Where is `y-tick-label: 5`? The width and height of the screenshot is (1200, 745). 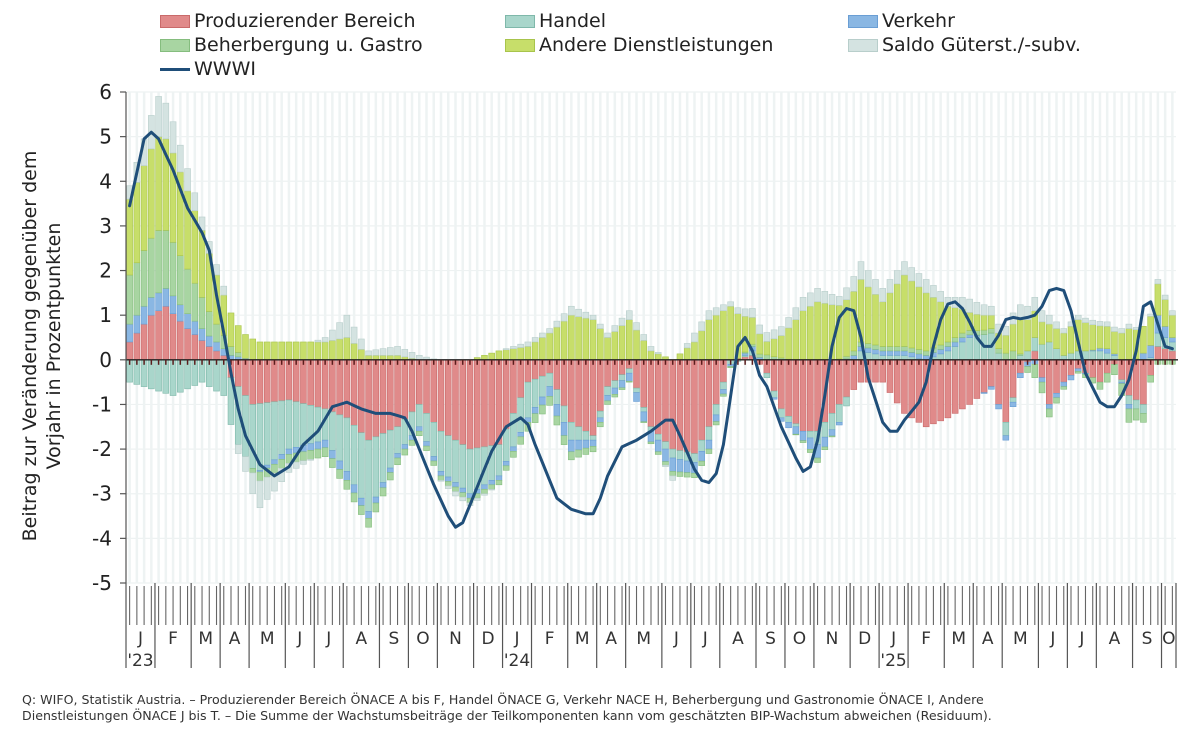 y-tick-label: 5 is located at coordinates (105, 137).